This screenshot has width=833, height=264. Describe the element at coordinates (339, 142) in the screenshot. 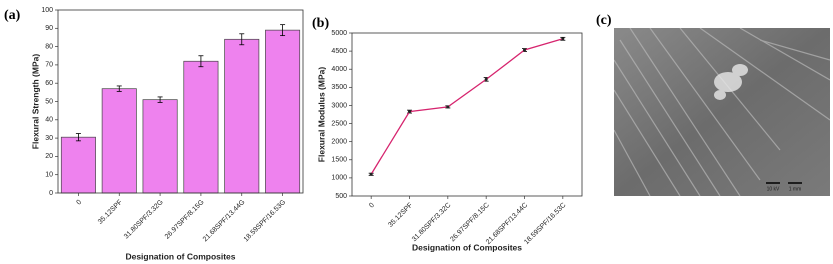

I see `y-tick-label: 2000` at that location.